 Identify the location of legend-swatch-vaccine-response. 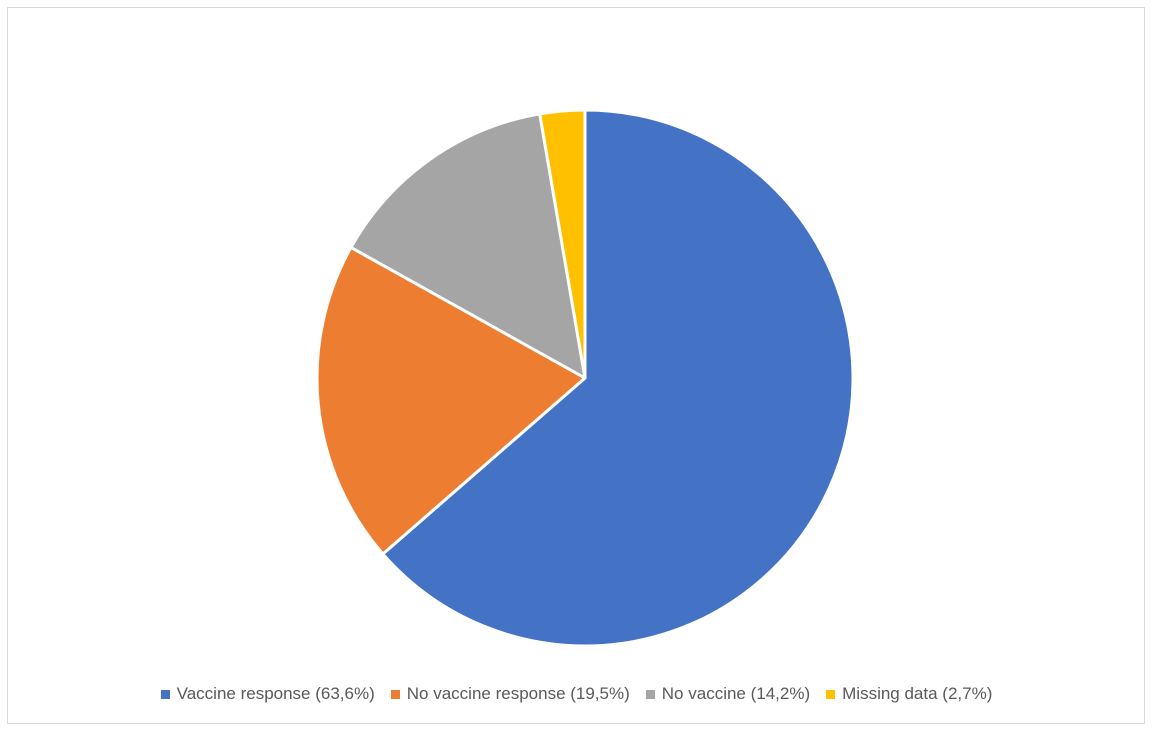
(165, 694).